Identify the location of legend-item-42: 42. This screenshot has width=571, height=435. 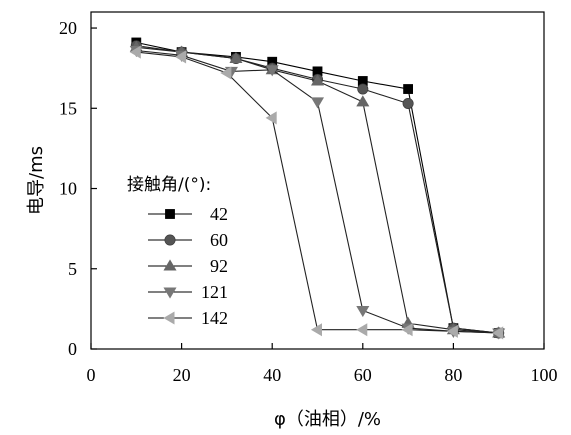
(188, 214).